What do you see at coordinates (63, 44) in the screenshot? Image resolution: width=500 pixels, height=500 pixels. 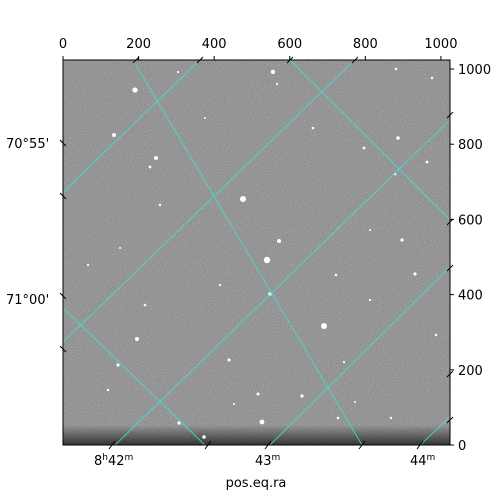 I see `x-tick-label: 0` at bounding box center [63, 44].